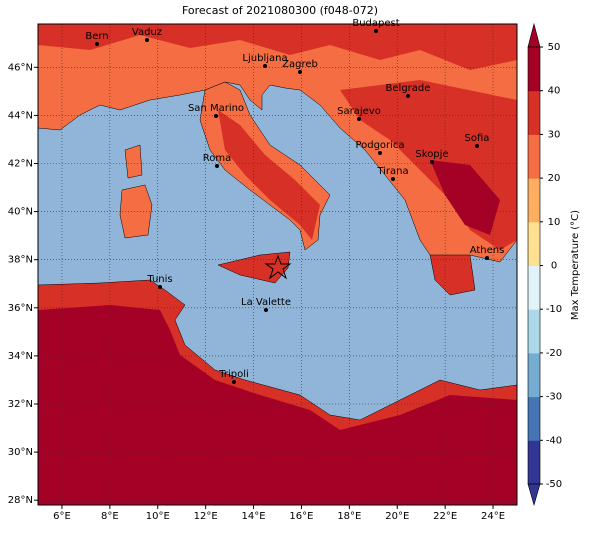 The image size is (592, 533). What do you see at coordinates (20, 67) in the screenshot?
I see `y-tick-label: 46°N` at bounding box center [20, 67].